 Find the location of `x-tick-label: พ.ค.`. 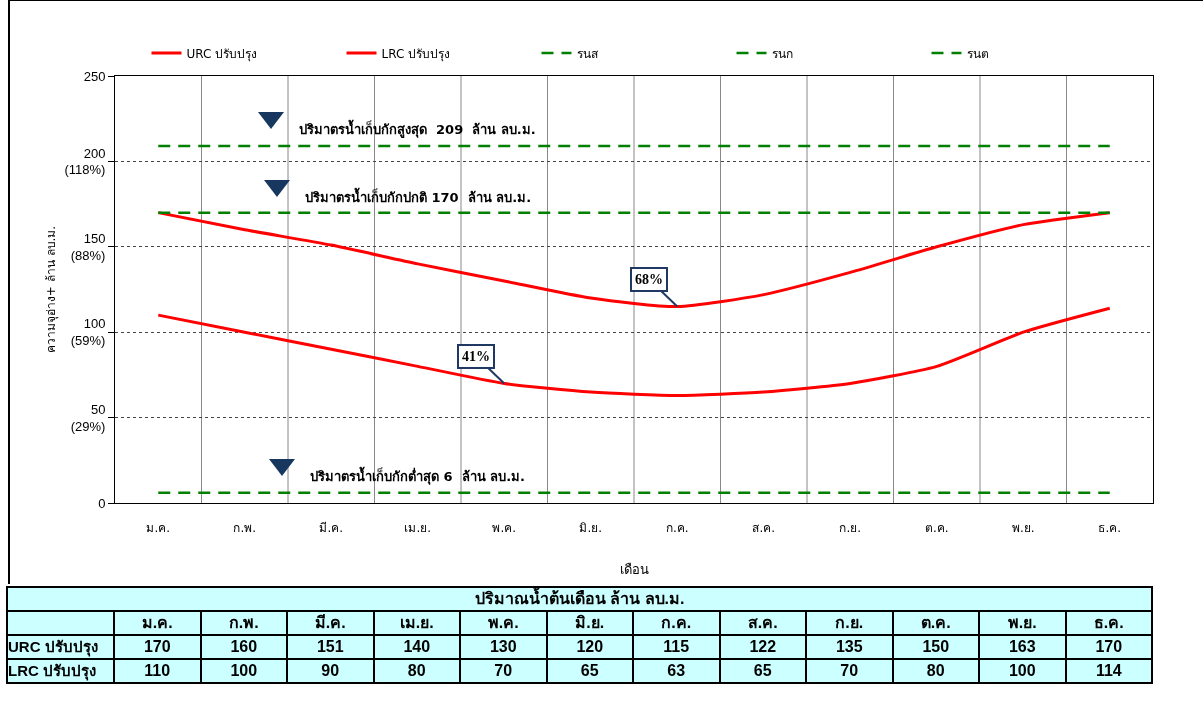

x-tick-label: พ.ค. is located at coordinates (504, 528).